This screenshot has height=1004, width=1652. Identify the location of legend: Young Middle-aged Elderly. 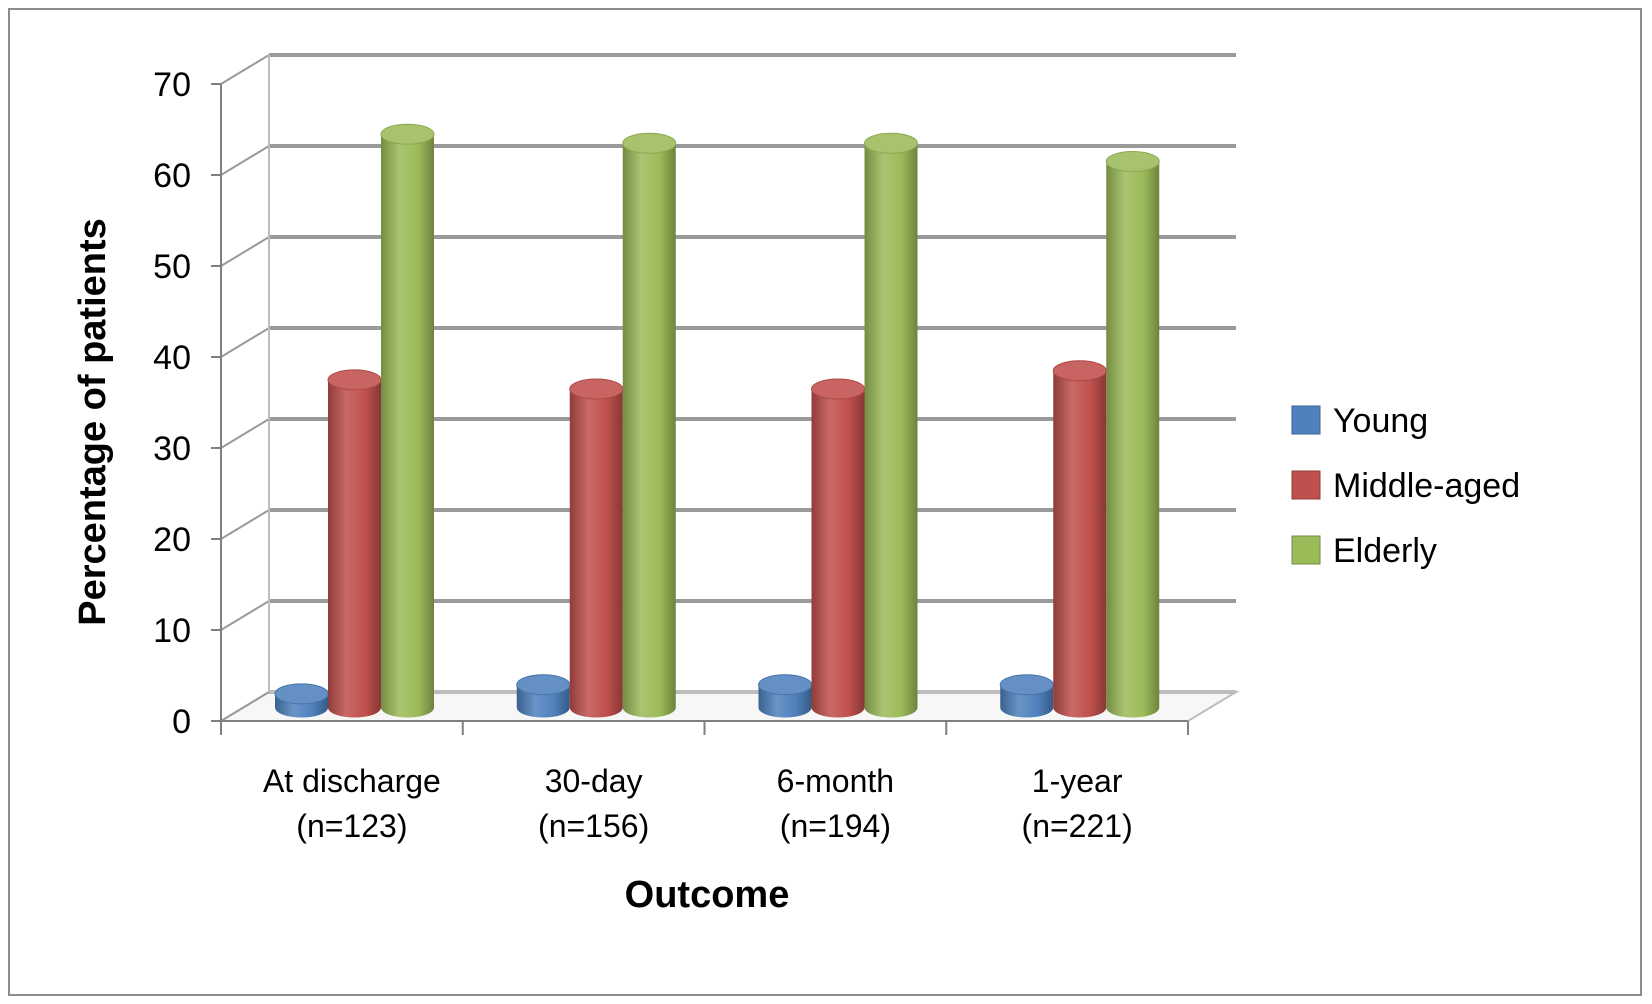
(1405, 486).